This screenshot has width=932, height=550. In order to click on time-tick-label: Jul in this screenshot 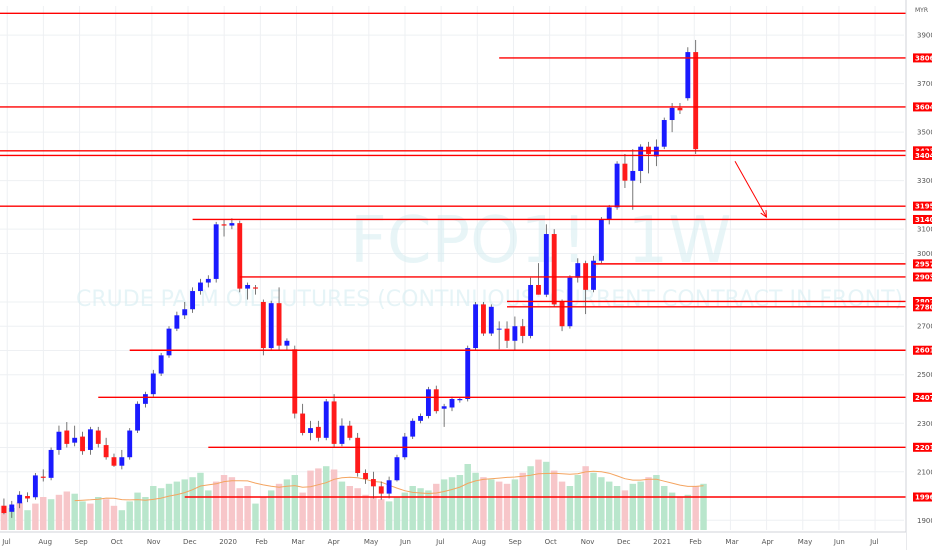, I will do `click(6, 542)`.